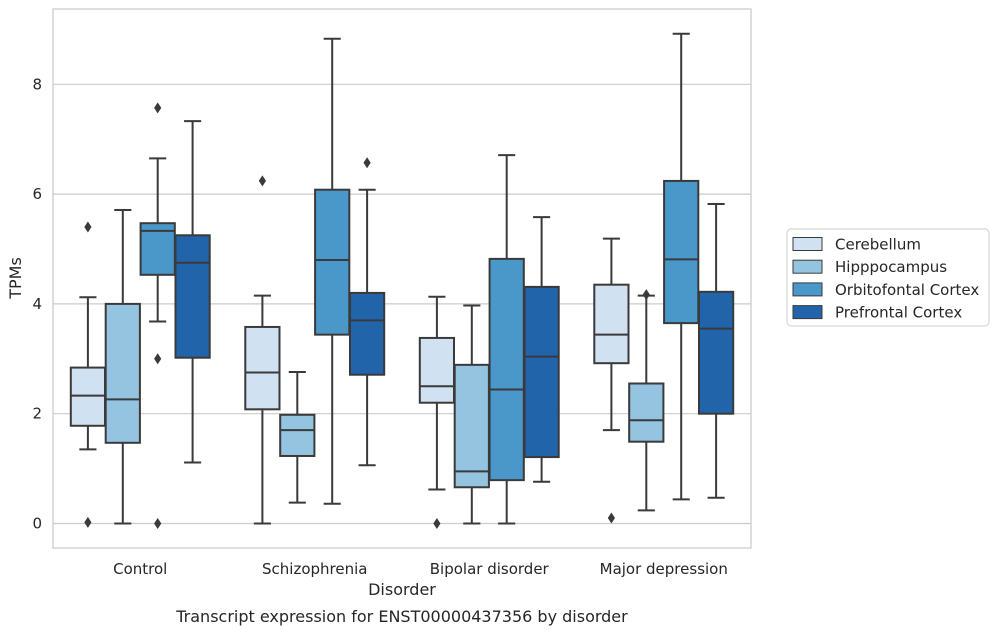 The height and width of the screenshot is (634, 999). What do you see at coordinates (37, 524) in the screenshot?
I see `y-tick-label: 0` at bounding box center [37, 524].